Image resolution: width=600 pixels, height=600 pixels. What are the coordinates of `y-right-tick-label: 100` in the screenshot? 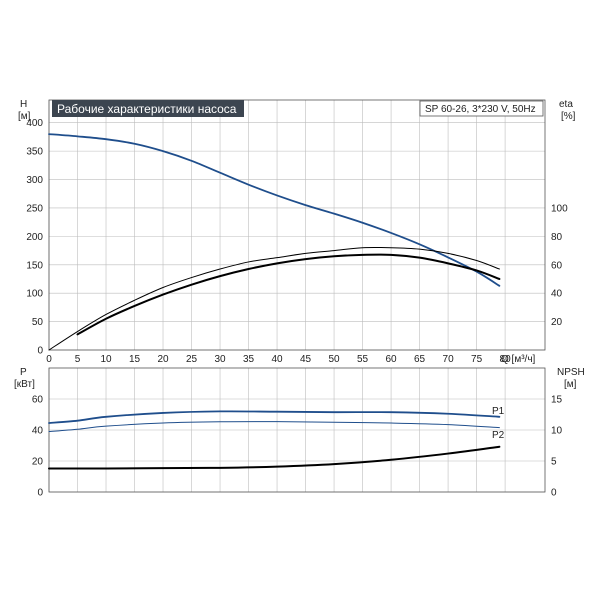 It's located at (559, 208).